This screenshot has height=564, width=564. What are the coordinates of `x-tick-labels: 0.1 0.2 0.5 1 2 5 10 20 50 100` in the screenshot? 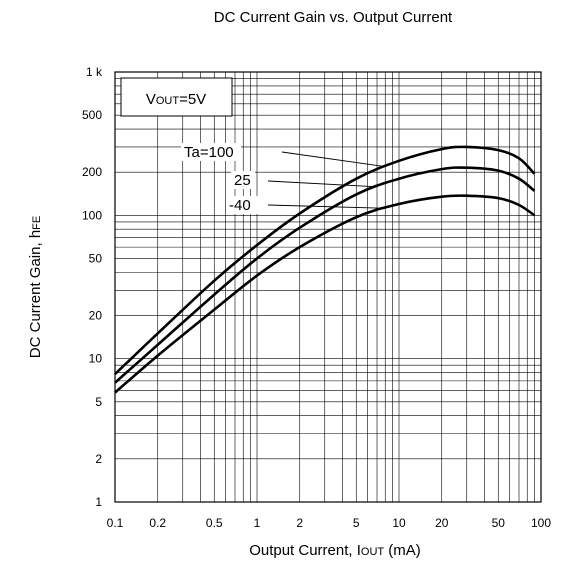 It's located at (329, 523).